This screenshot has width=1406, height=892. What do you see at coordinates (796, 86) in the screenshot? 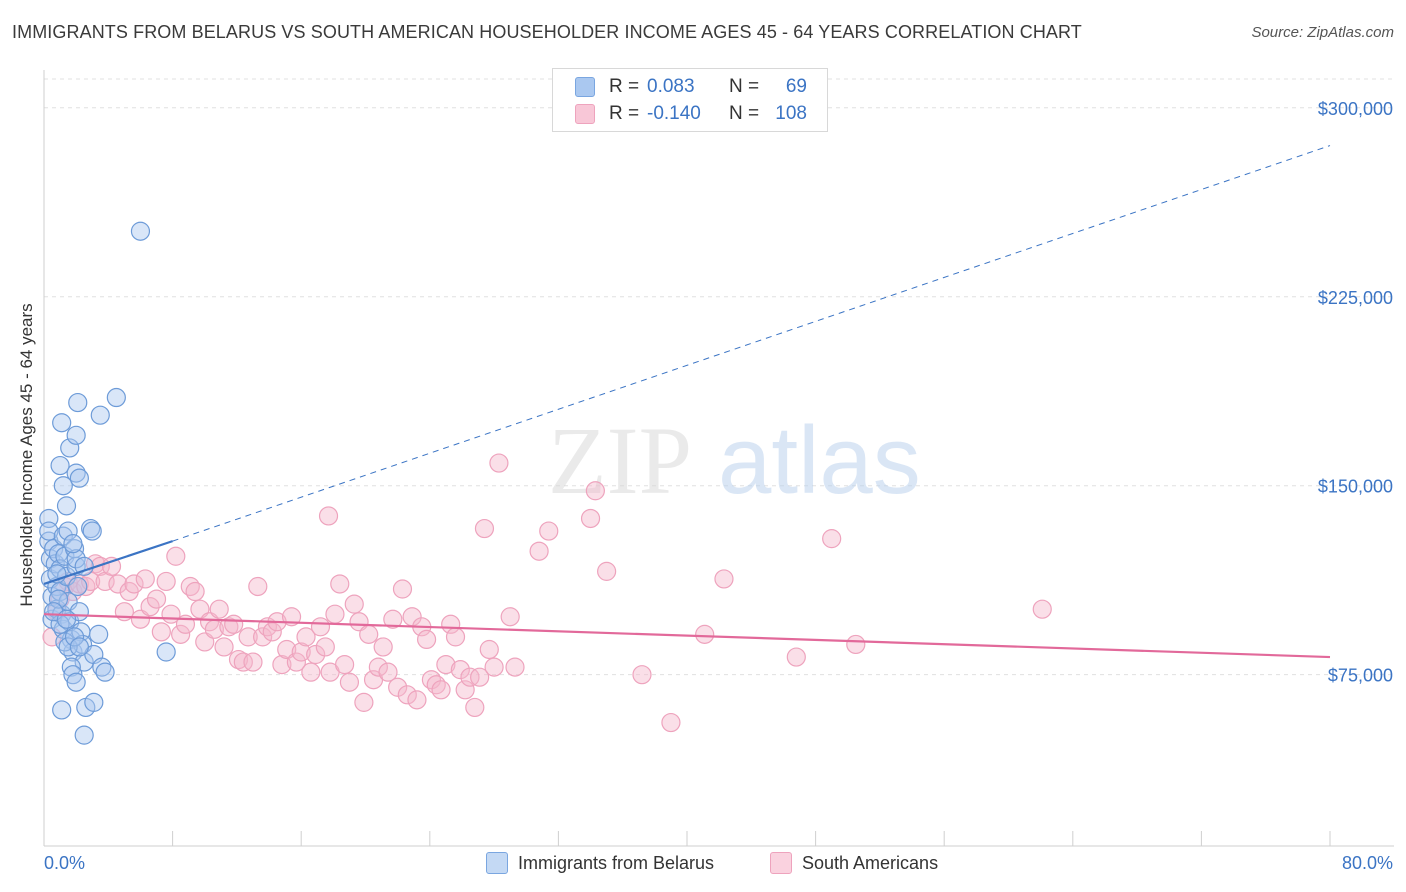
I see `legend-n-value: 69` at bounding box center [796, 86].